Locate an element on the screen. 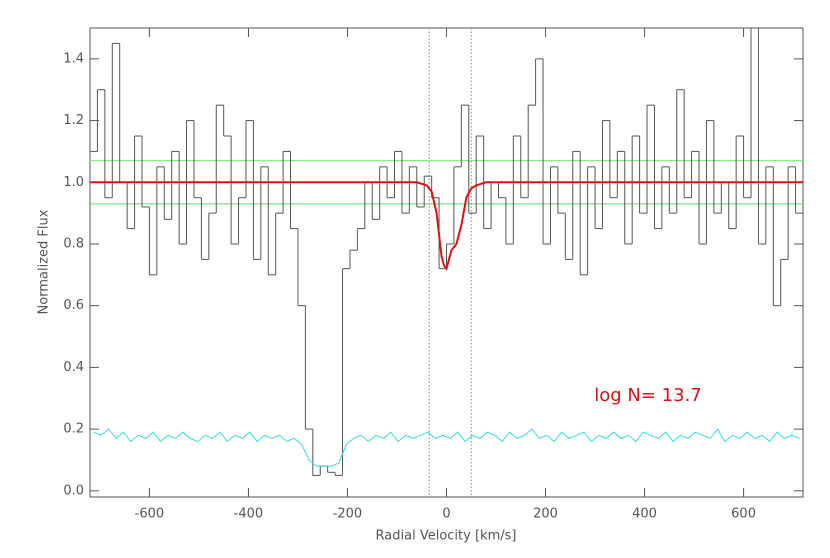  x-tick-label: -200 is located at coordinates (348, 514).